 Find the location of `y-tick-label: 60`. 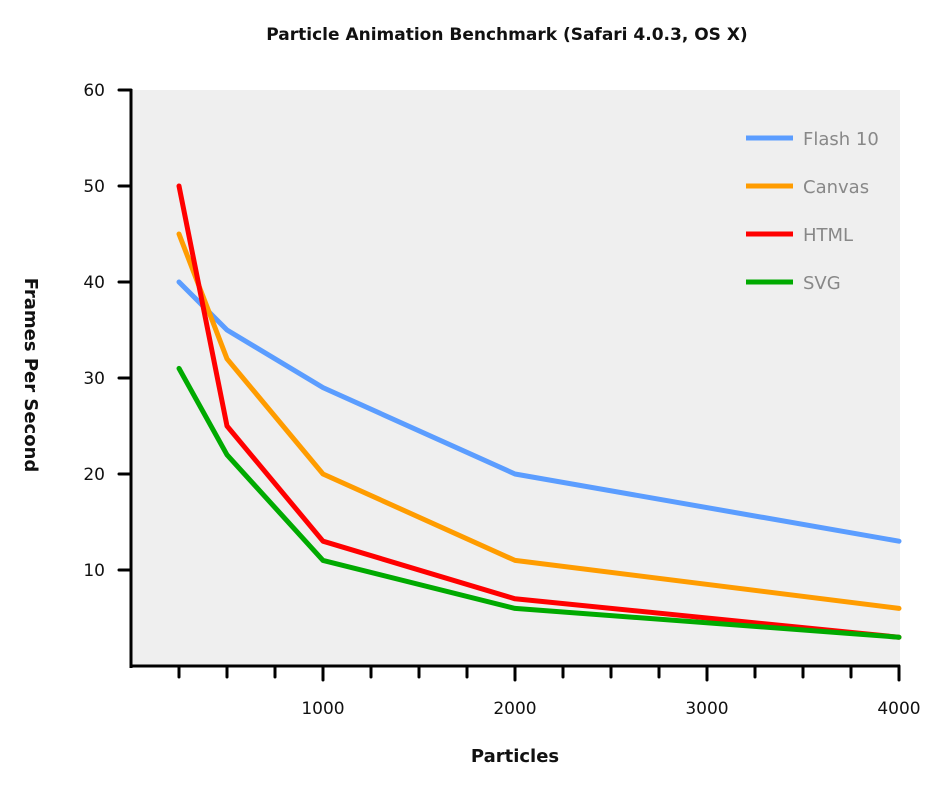

y-tick-label: 60 is located at coordinates (94, 91).